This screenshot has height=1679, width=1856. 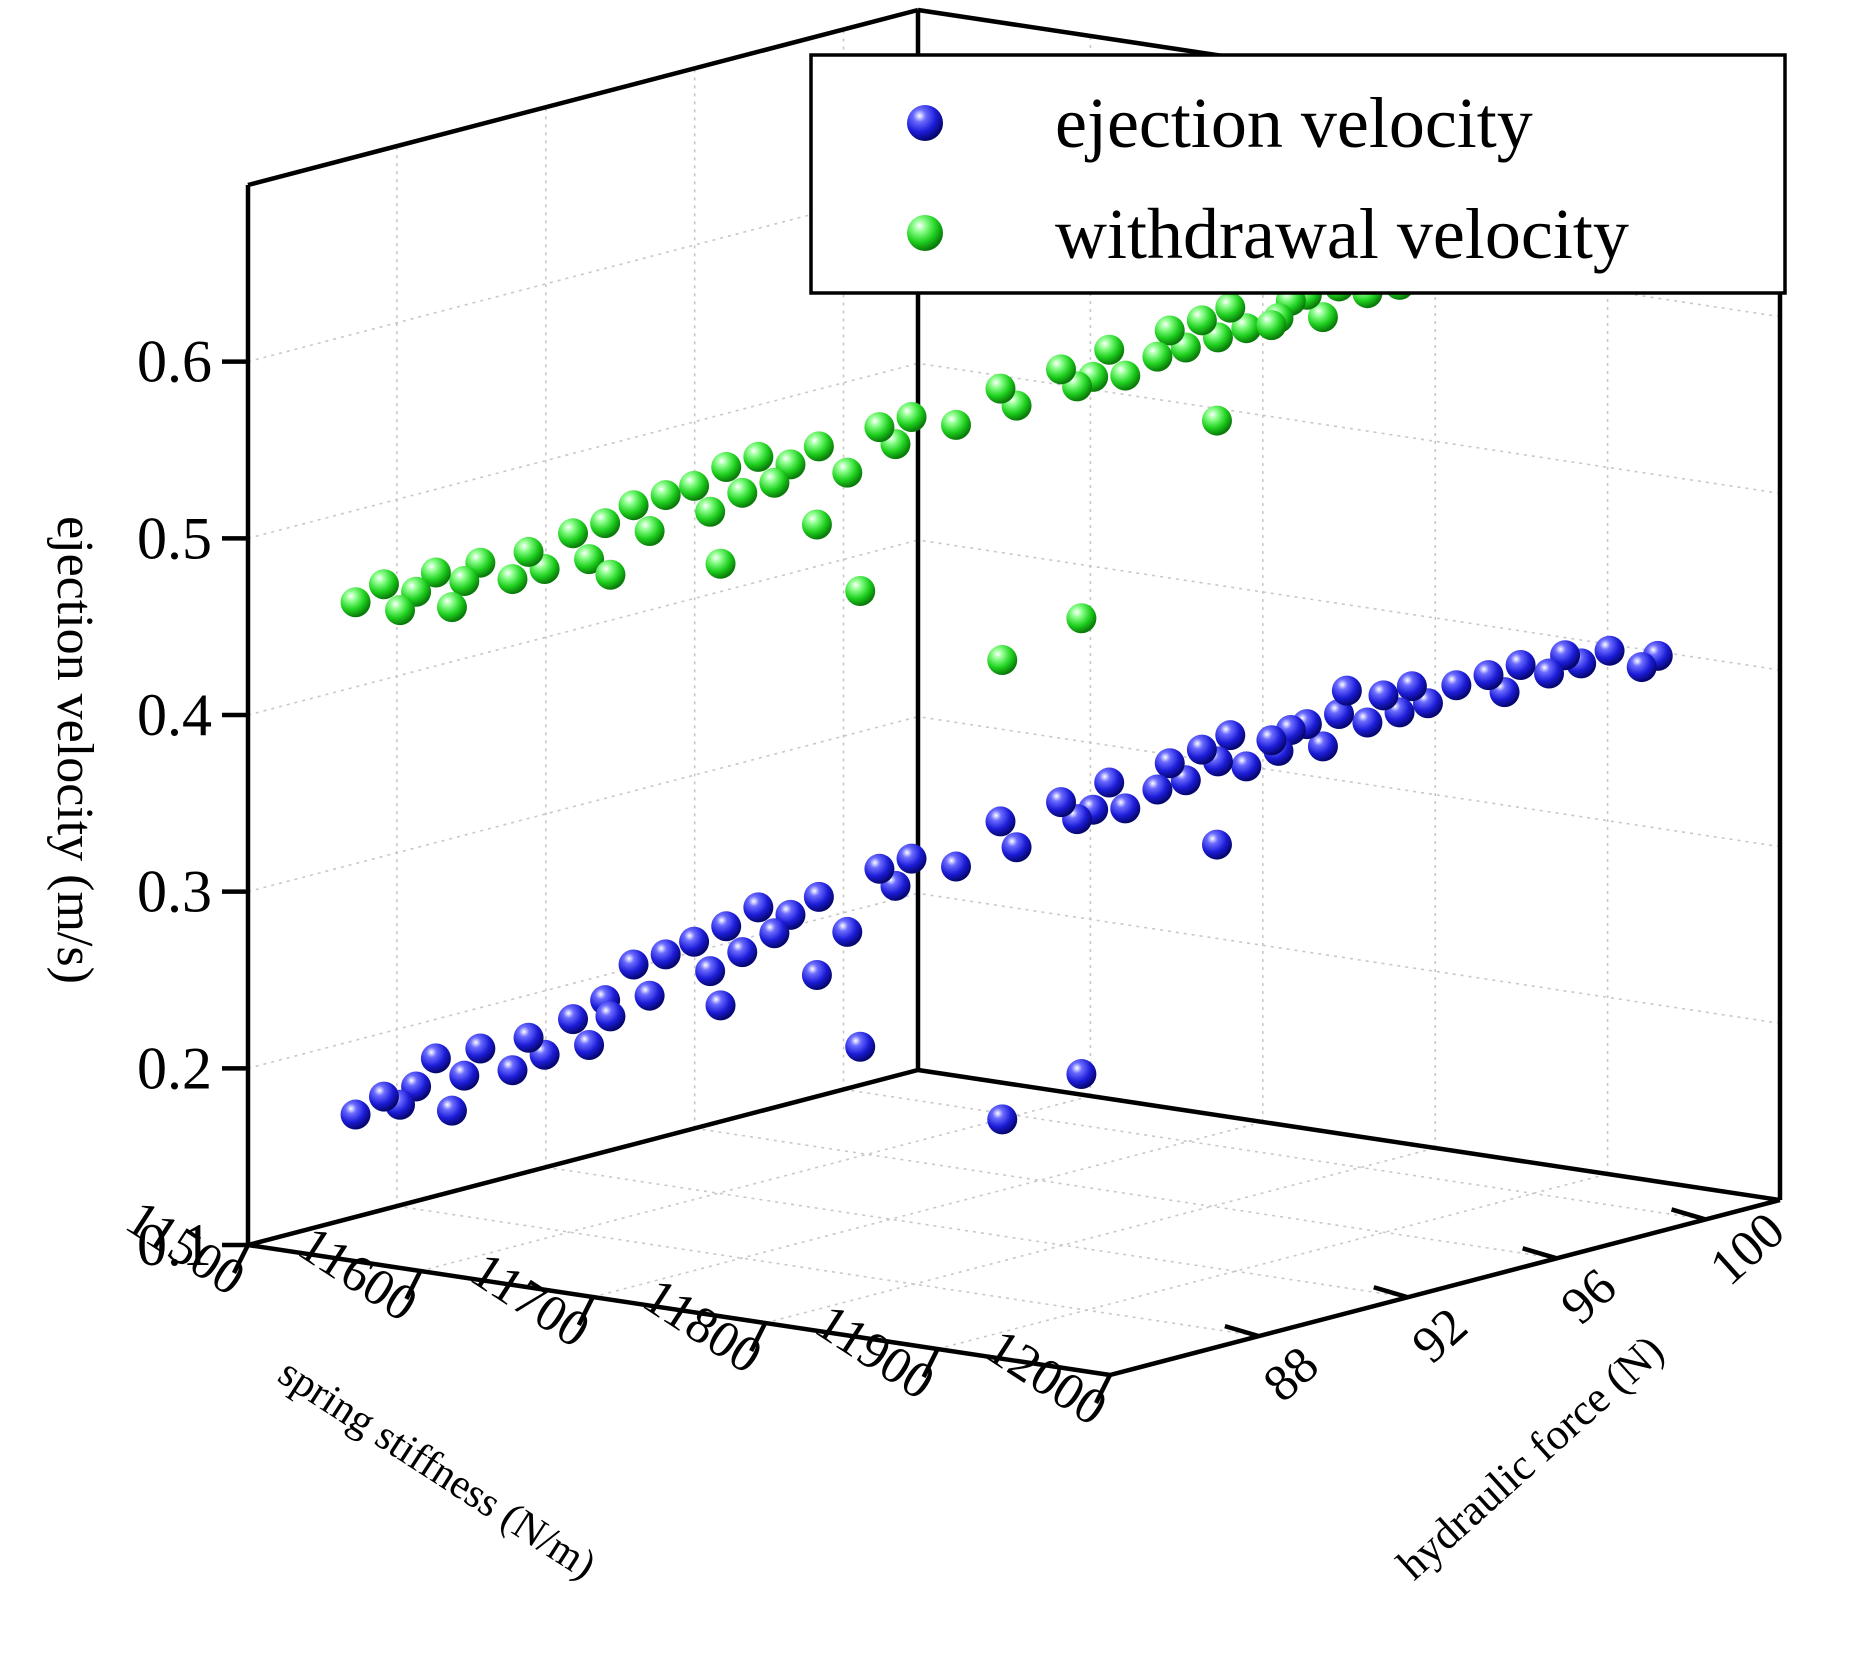 I want to click on legend-marker-withdrawal, so click(x=925, y=233).